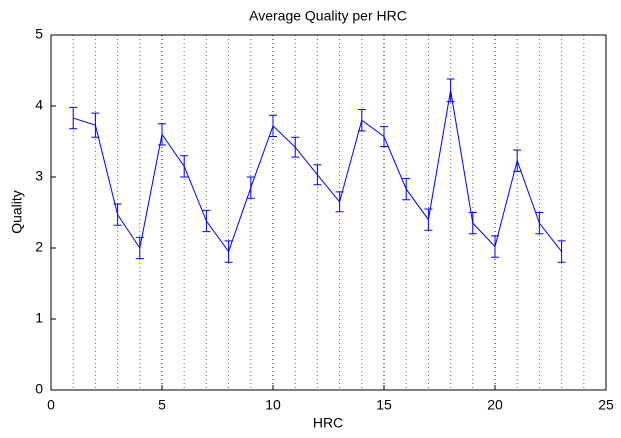 This screenshot has height=438, width=621. I want to click on x-tick-label: 0, so click(51, 405).